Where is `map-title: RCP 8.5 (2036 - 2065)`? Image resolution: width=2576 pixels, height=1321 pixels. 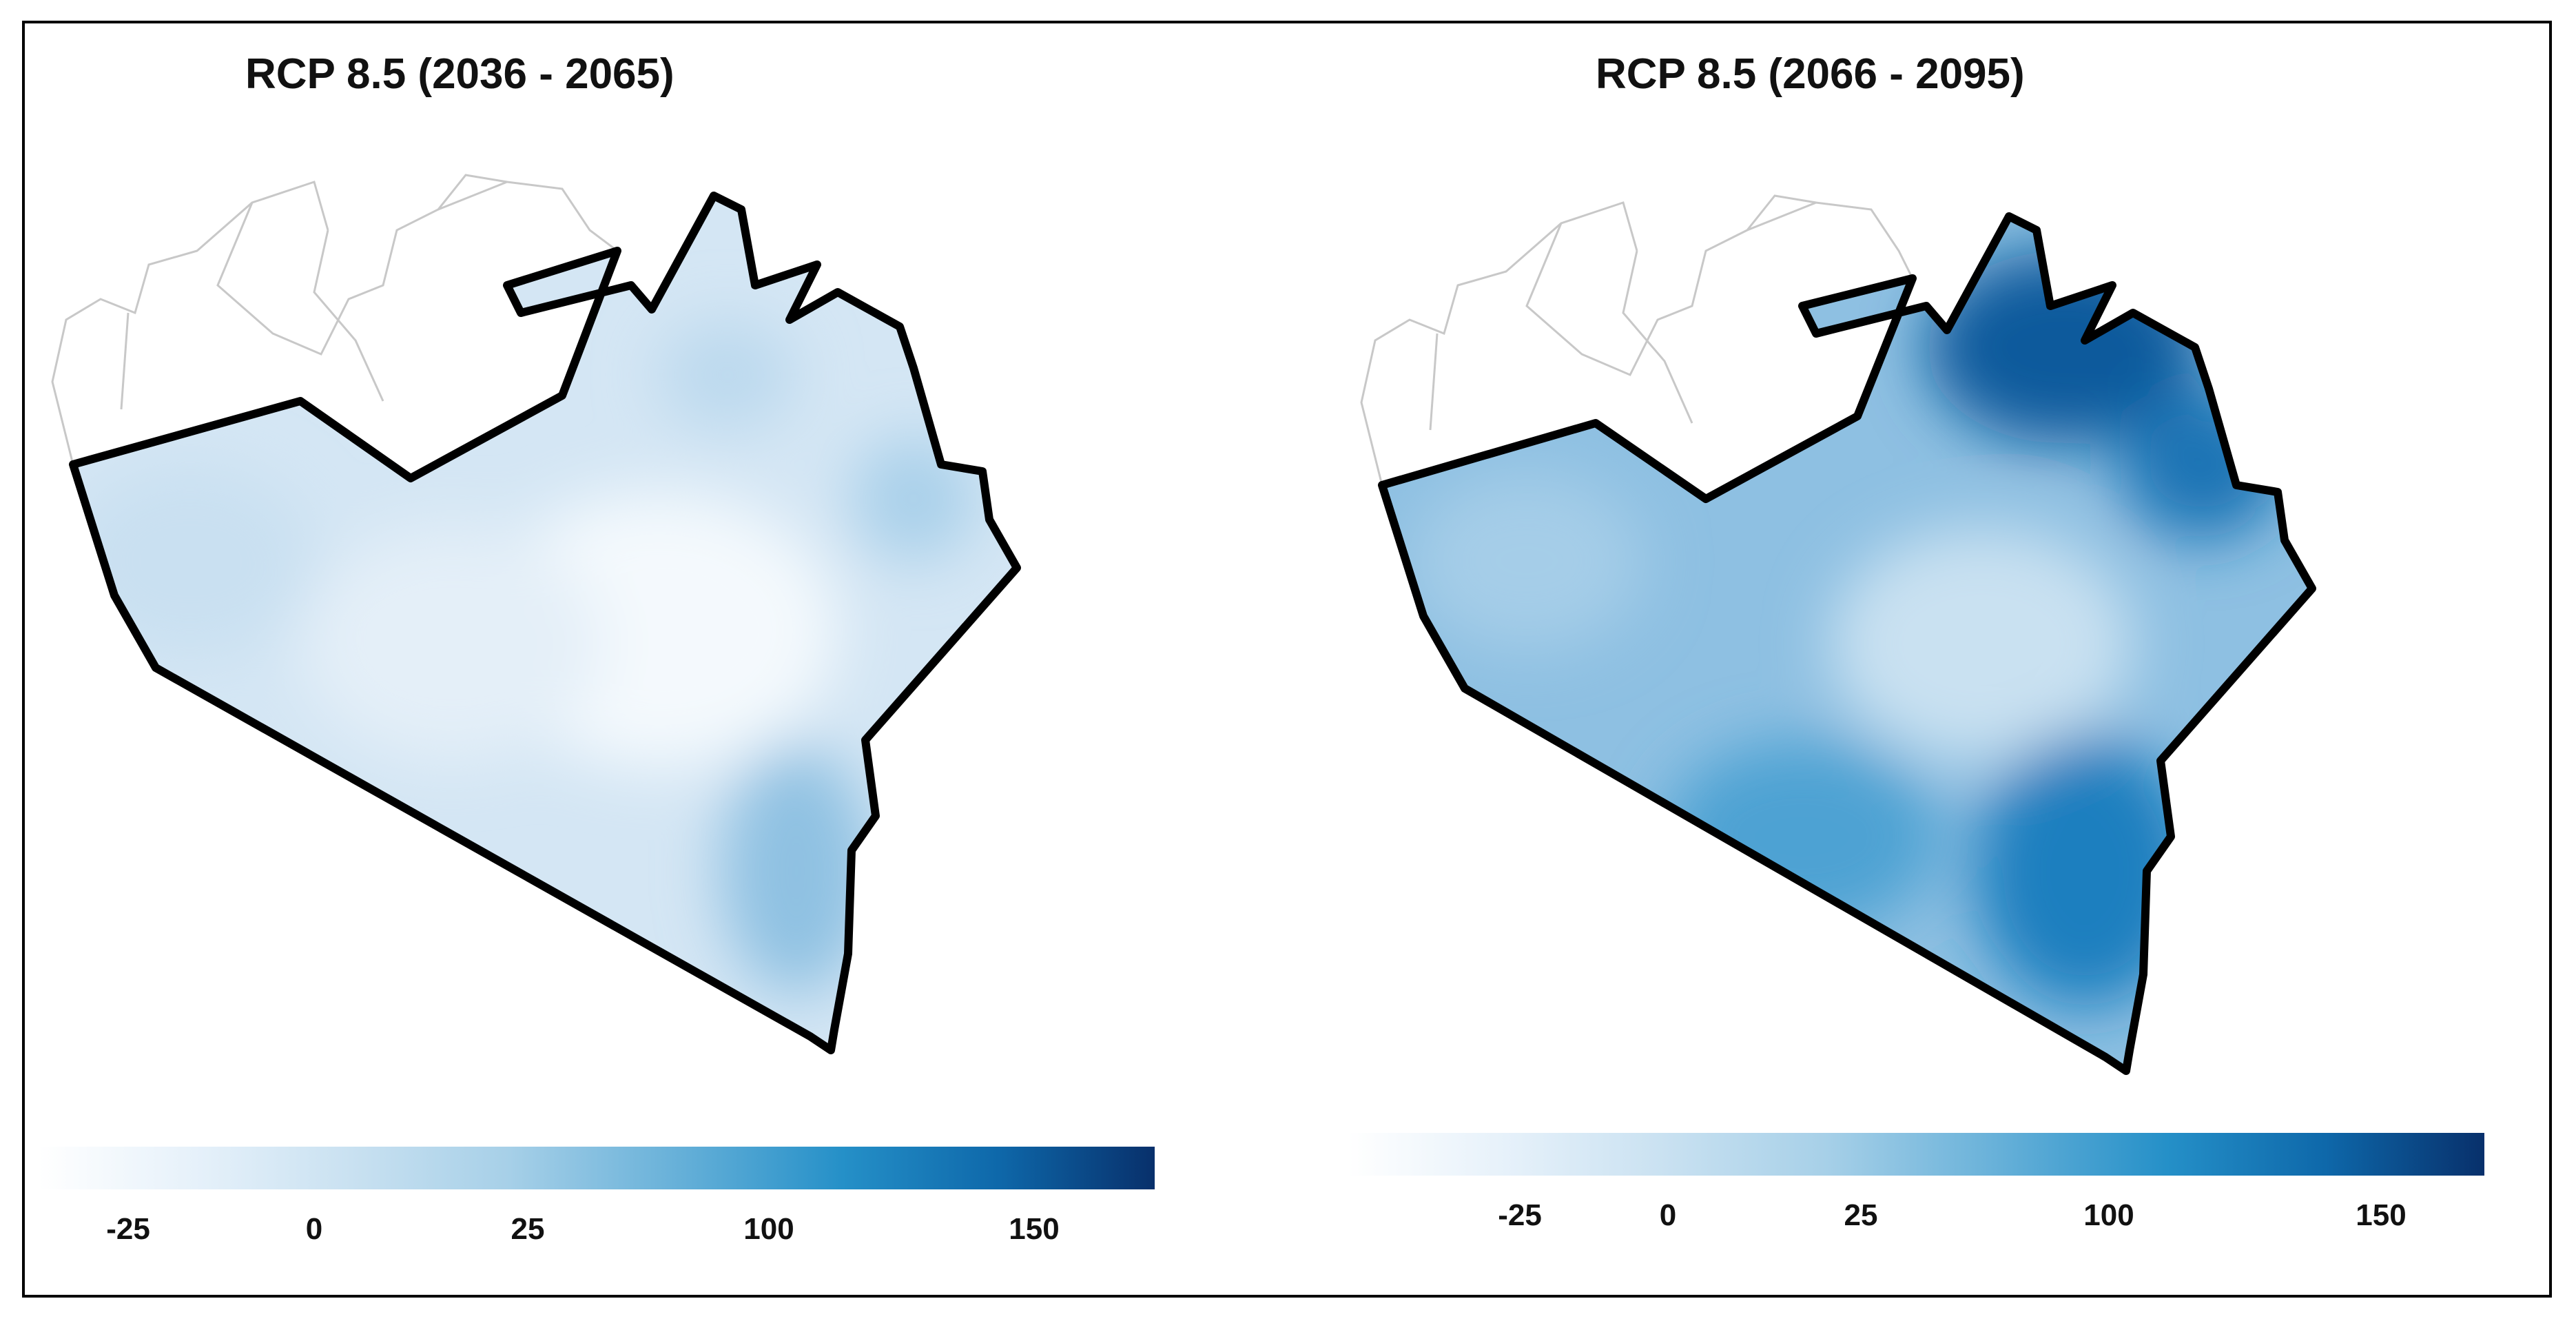
map-title: RCP 8.5 (2036 - 2065) is located at coordinates (459, 74).